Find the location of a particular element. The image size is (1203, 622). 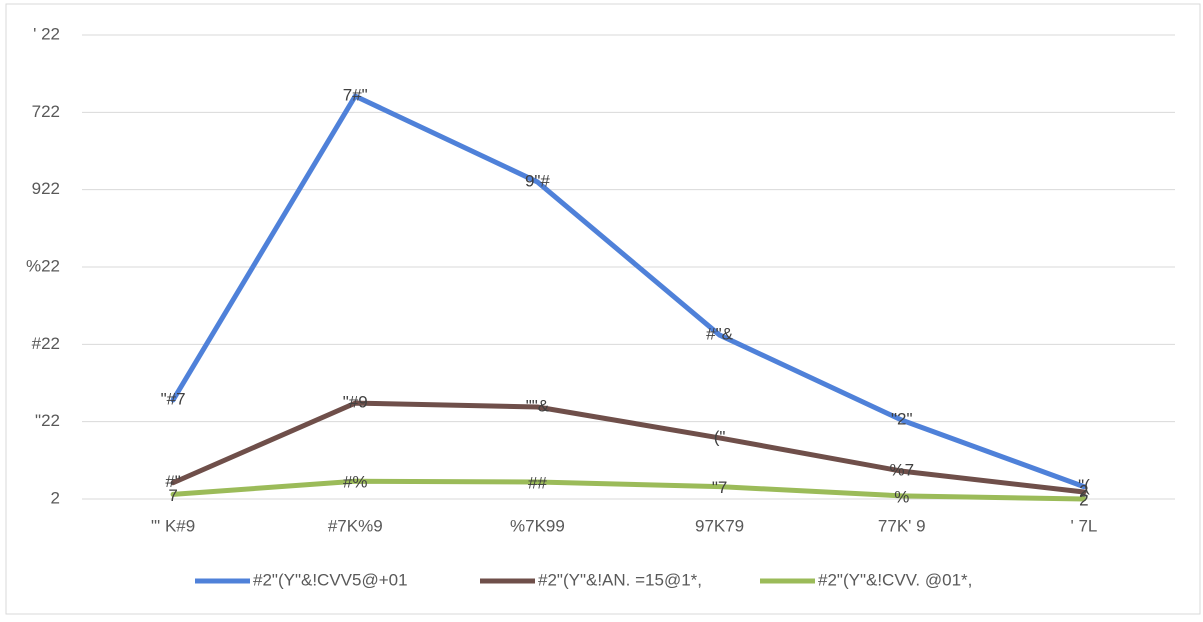

data-label: 9"# is located at coordinates (537, 180).